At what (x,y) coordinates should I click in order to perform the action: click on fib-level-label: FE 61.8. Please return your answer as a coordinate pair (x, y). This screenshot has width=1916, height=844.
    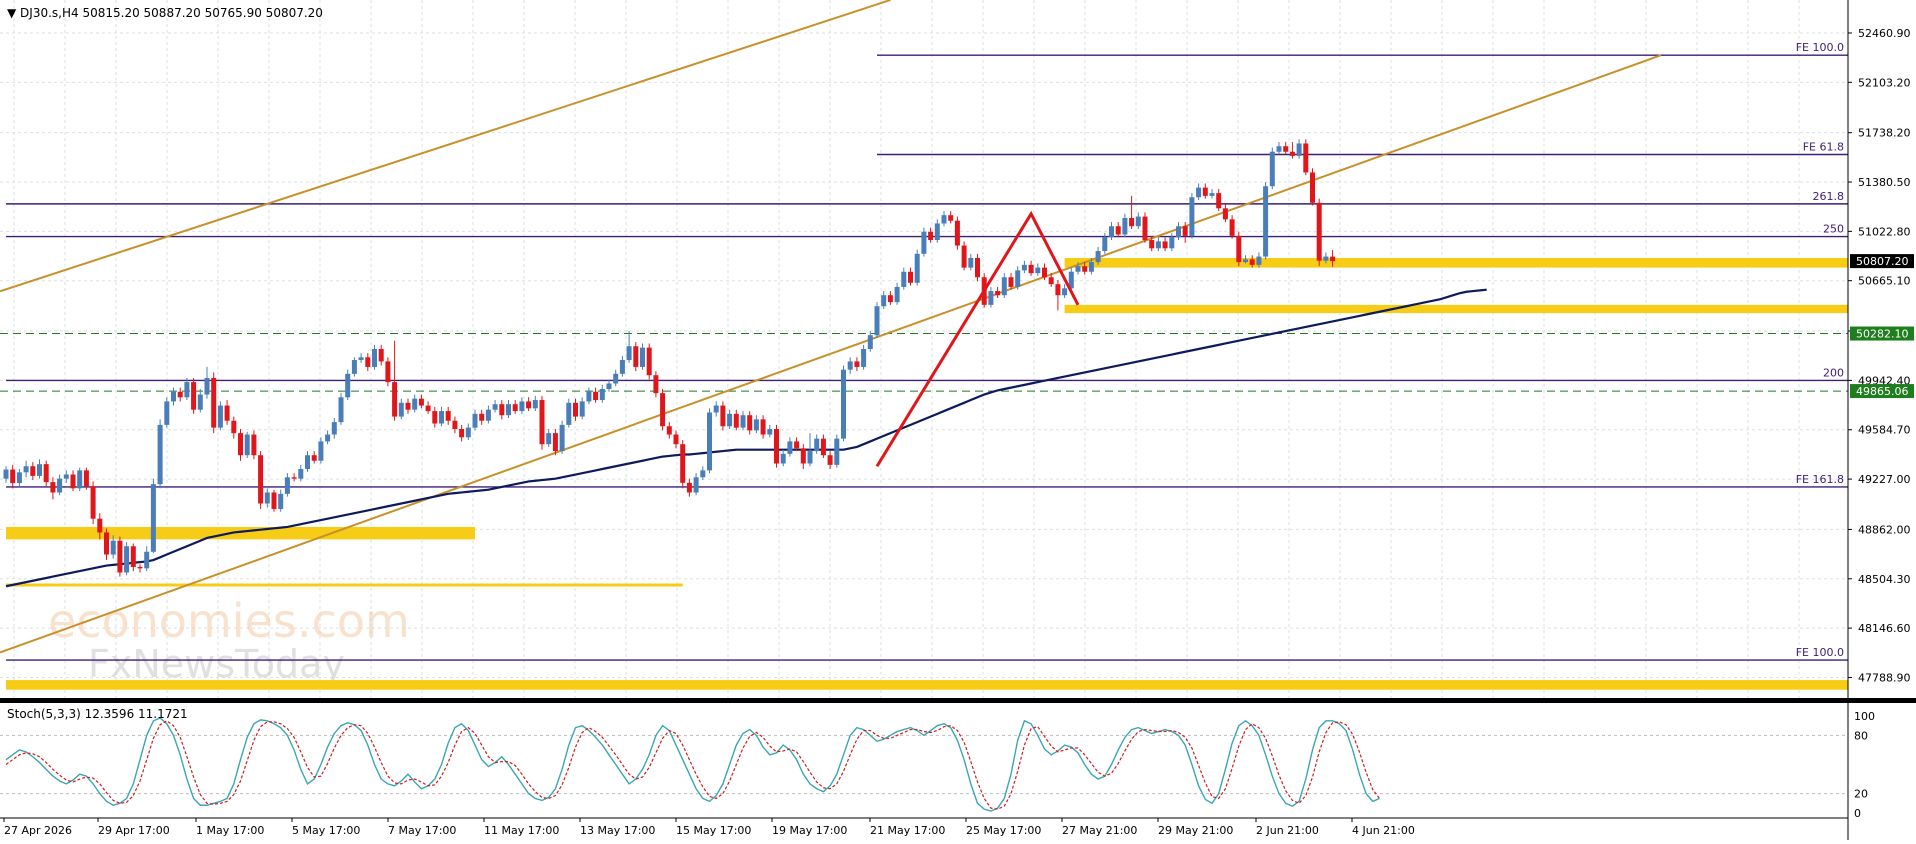
    Looking at the image, I should click on (1823, 146).